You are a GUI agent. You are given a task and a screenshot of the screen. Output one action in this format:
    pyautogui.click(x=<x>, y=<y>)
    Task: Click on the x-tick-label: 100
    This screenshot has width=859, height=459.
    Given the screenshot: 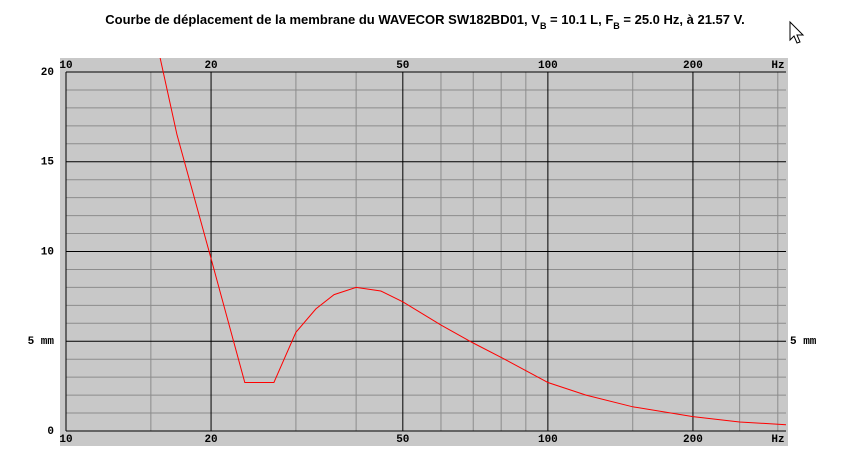 What is the action you would take?
    pyautogui.click(x=548, y=440)
    